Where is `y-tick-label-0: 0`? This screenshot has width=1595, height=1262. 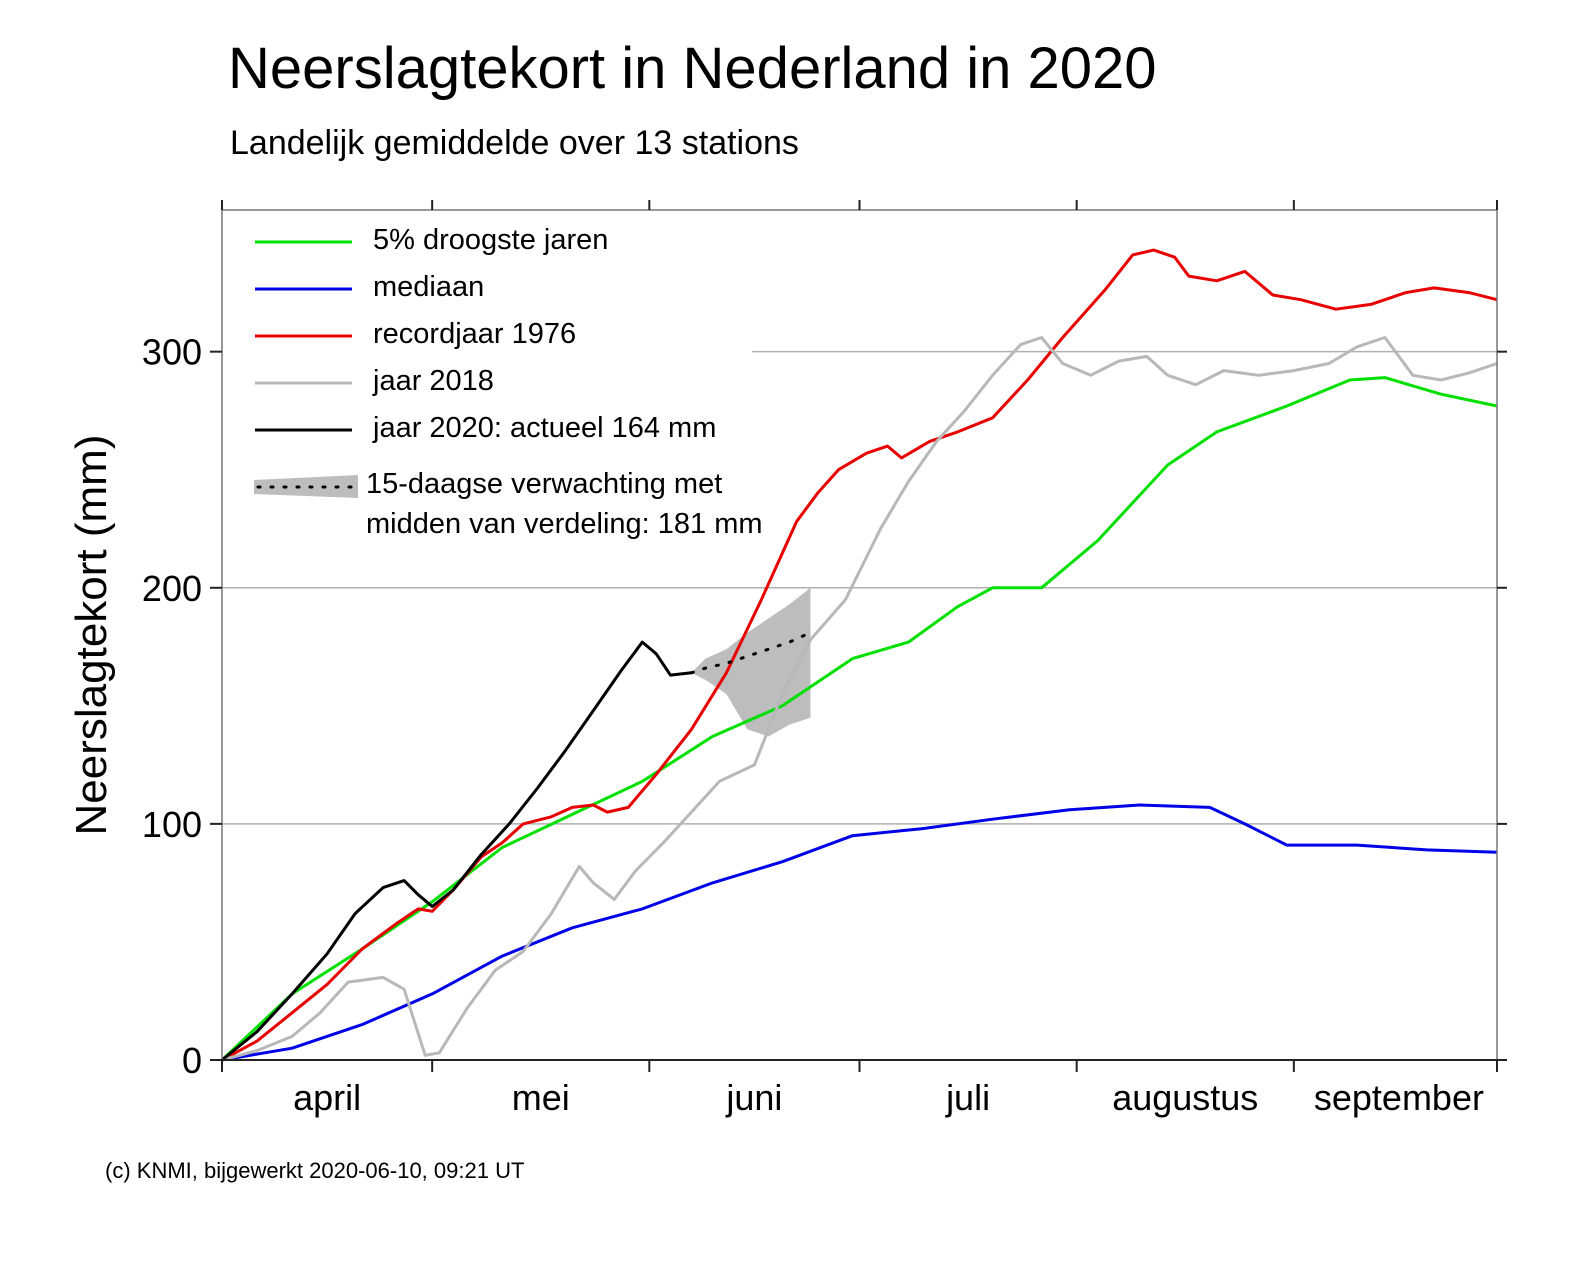 y-tick-label-0: 0 is located at coordinates (192, 1060).